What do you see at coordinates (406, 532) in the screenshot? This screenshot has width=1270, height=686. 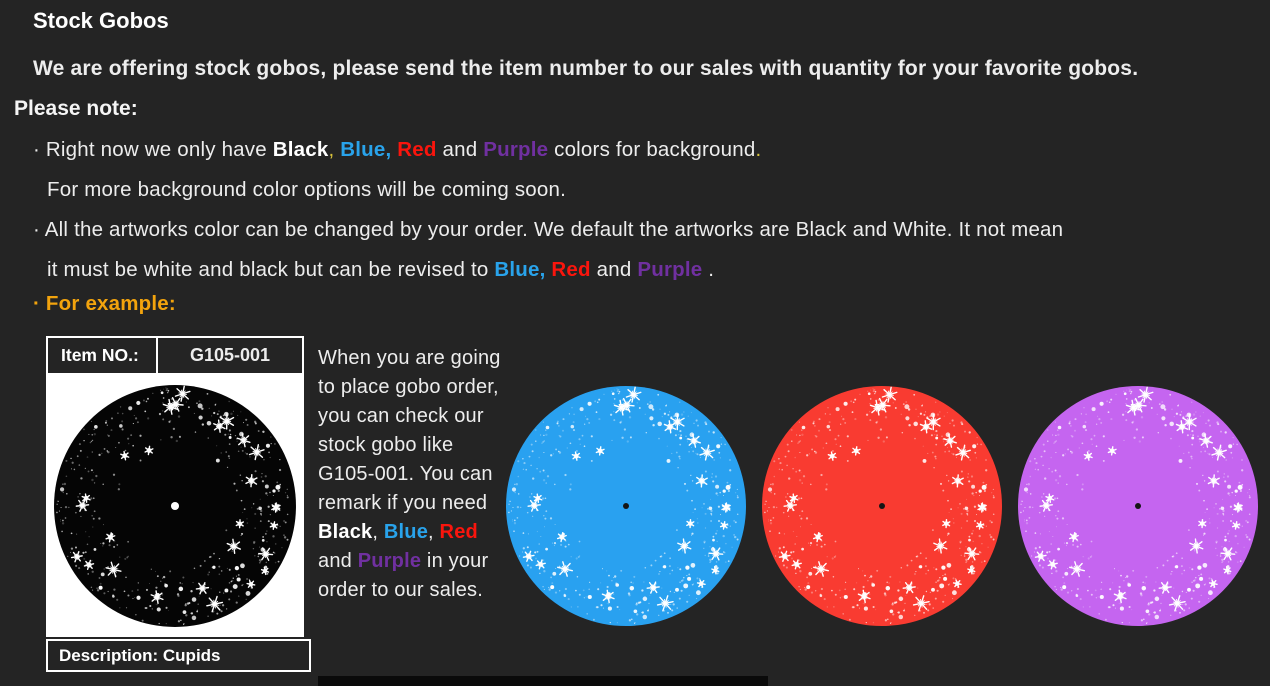 I see `text-segment: Blue` at bounding box center [406, 532].